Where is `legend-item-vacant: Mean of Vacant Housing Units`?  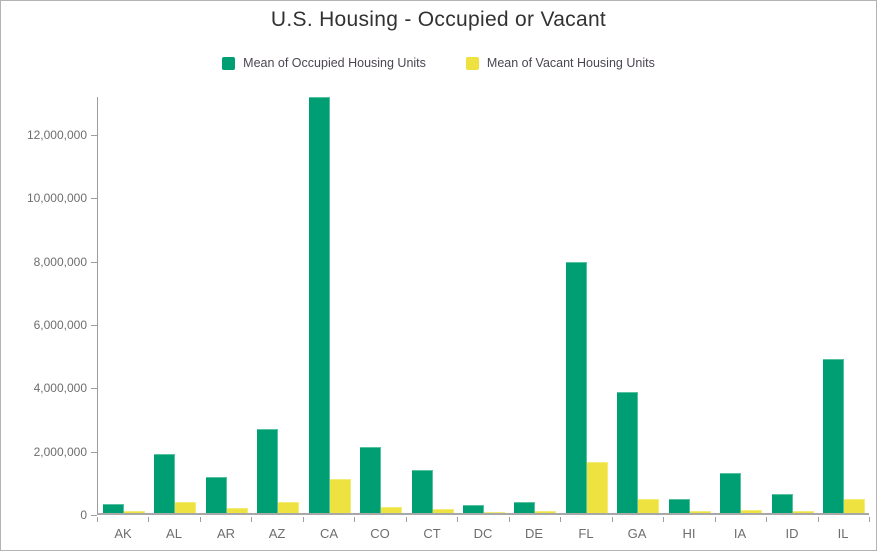 legend-item-vacant: Mean of Vacant Housing Units is located at coordinates (560, 63).